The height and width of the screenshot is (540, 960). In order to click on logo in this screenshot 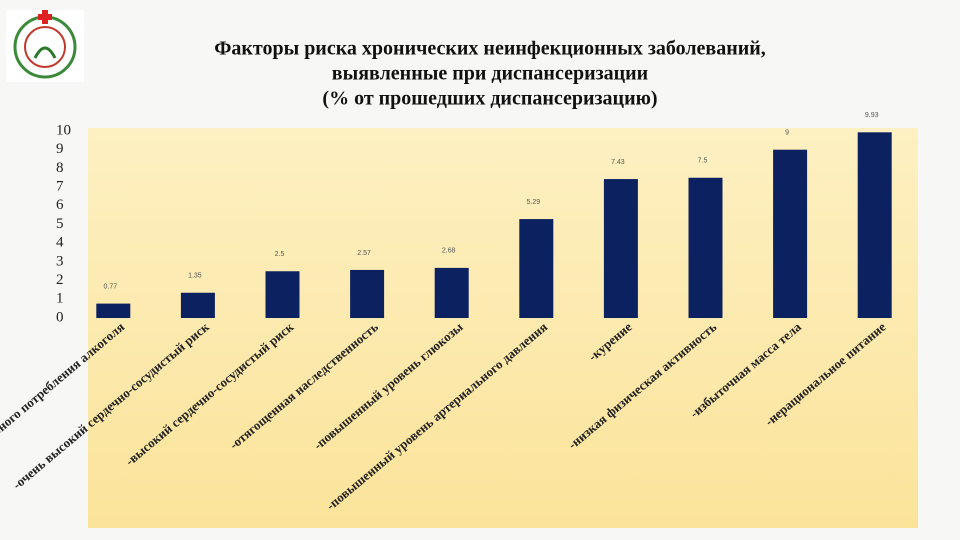, I will do `click(45, 46)`.